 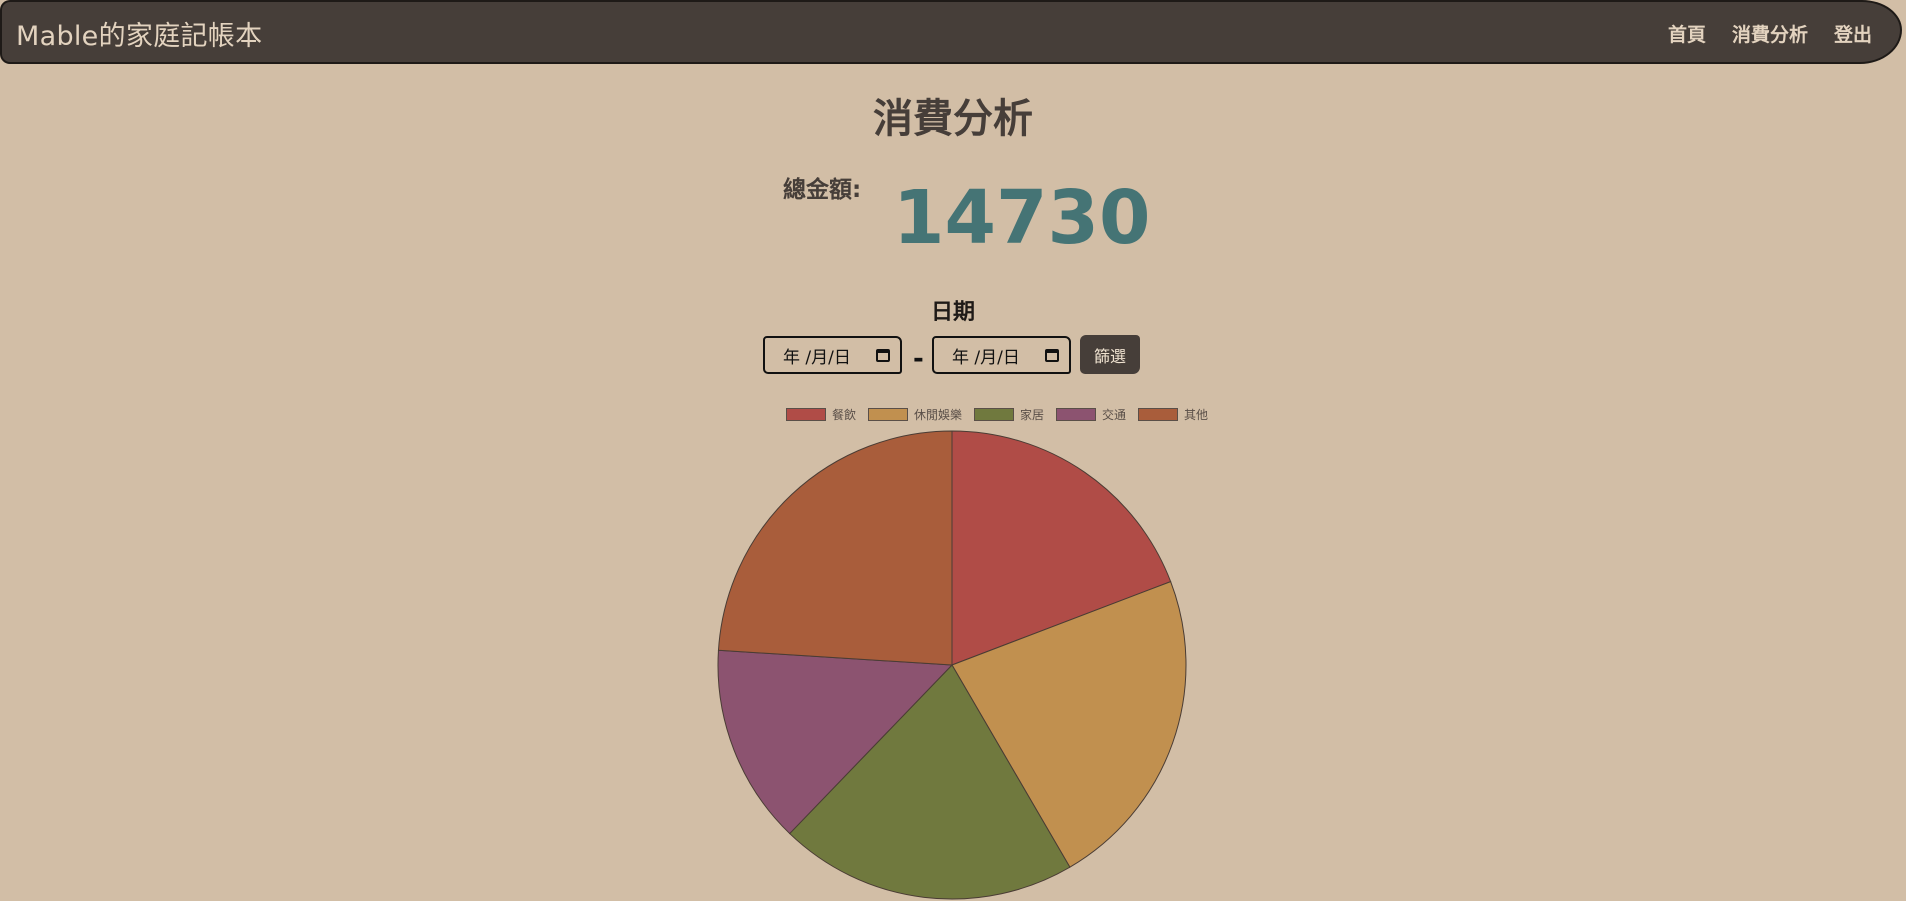 I want to click on legend-label: 休閒娛樂, so click(x=937, y=415).